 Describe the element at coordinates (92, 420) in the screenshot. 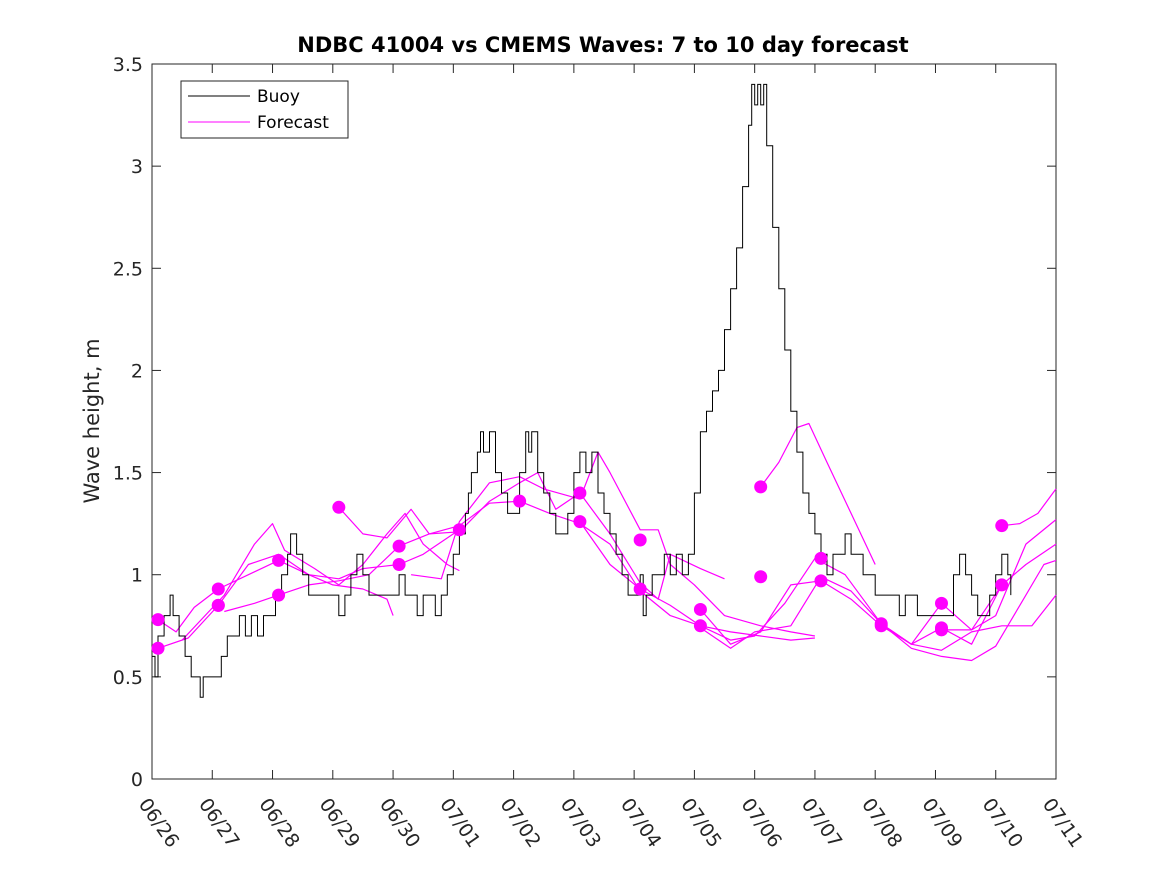

I see `y-axis-label: Wave height, m` at that location.